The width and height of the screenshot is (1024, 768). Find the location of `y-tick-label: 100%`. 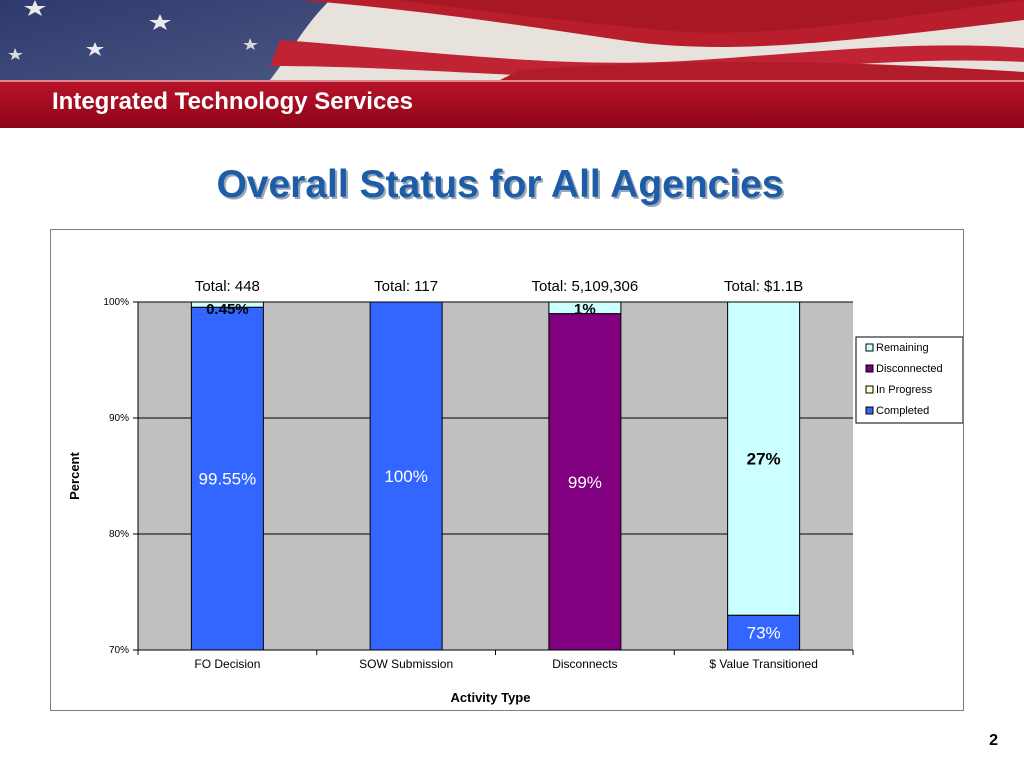

y-tick-label: 100% is located at coordinates (116, 302).